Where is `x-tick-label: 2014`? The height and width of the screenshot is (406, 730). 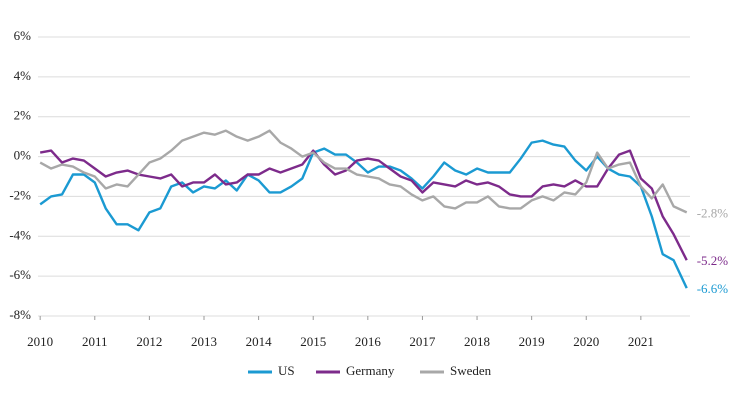 x-tick-label: 2014 is located at coordinates (259, 341).